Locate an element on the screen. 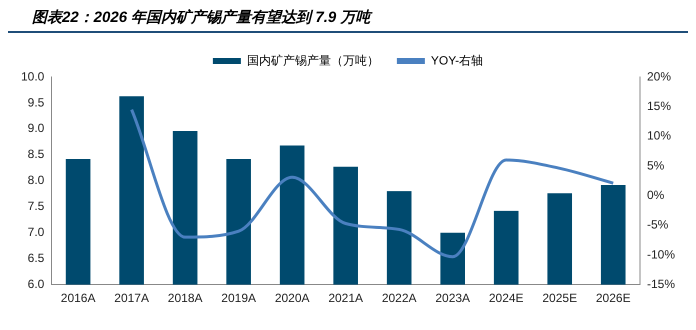 This screenshot has width=696, height=330. x-tick-label: 2021A is located at coordinates (346, 298).